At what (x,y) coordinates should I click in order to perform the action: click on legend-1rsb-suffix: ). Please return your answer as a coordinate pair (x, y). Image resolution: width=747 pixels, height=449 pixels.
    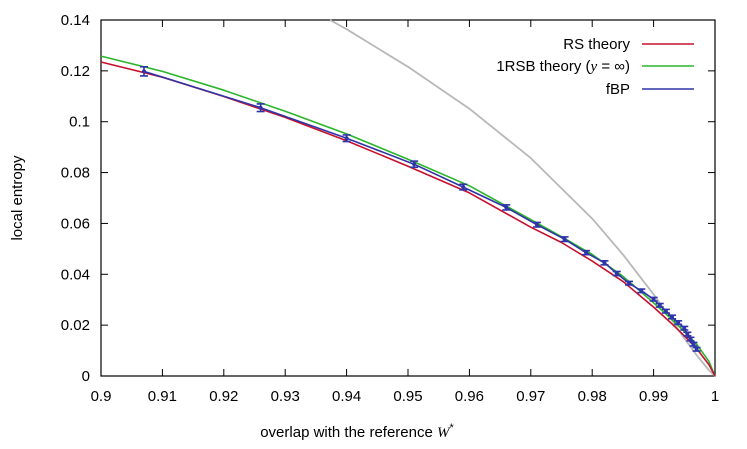
    Looking at the image, I should click on (627, 66).